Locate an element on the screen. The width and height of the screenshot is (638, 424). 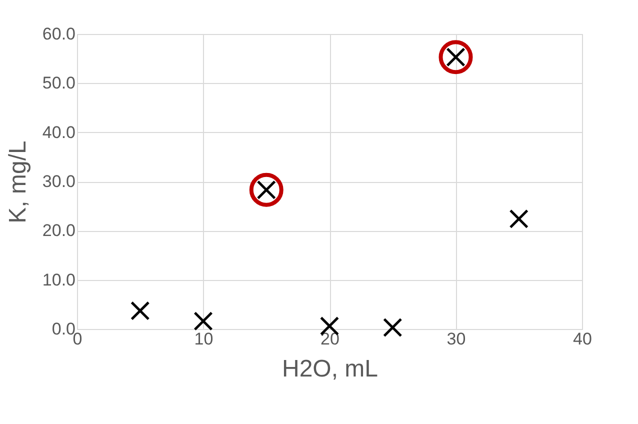
x-axis-title: H2O, mL is located at coordinates (330, 369).